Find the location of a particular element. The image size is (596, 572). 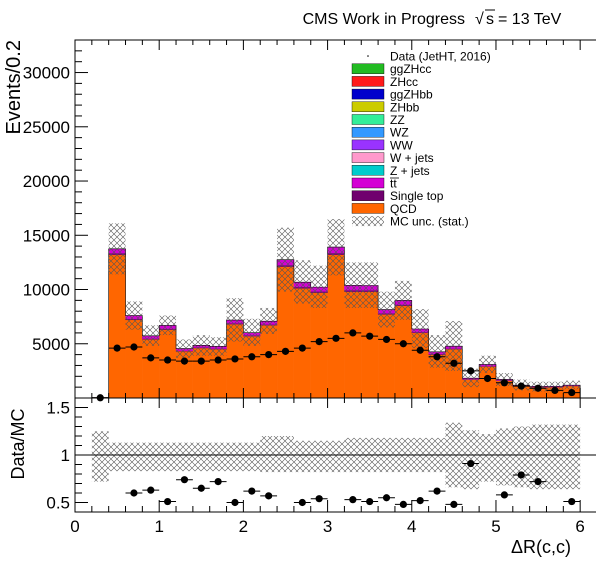

ratio-points is located at coordinates (353, 483).